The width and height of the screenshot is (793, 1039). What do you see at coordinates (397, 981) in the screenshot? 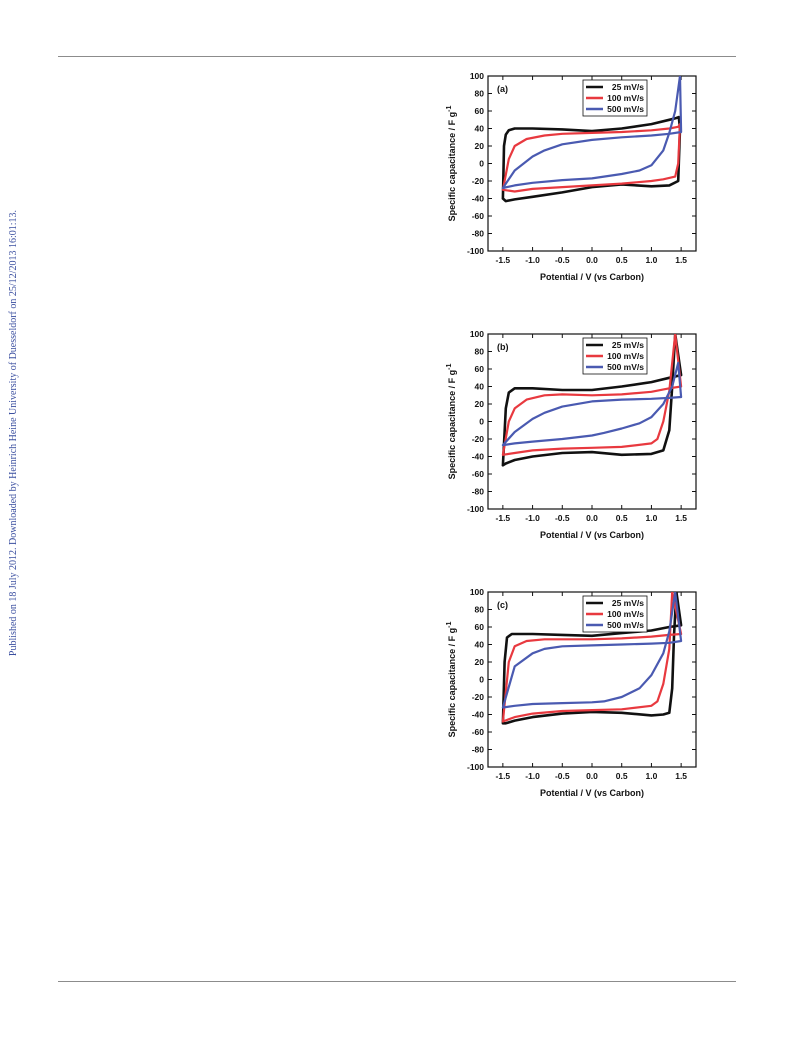
I see `footer-rule` at bounding box center [397, 981].